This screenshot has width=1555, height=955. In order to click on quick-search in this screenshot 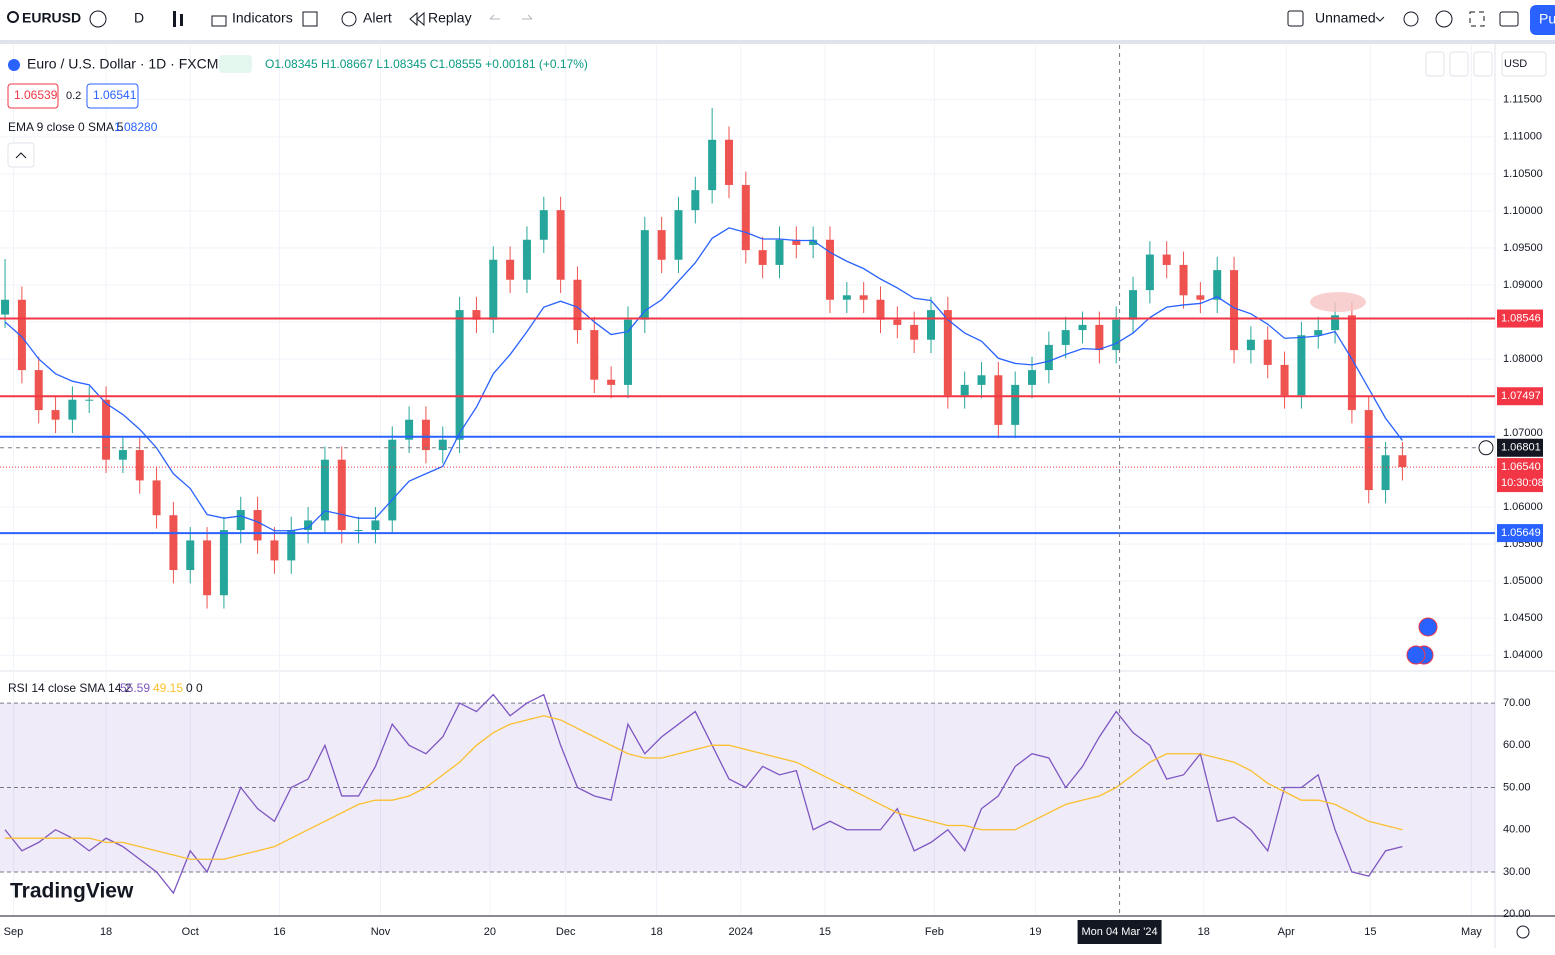, I will do `click(1411, 19)`.